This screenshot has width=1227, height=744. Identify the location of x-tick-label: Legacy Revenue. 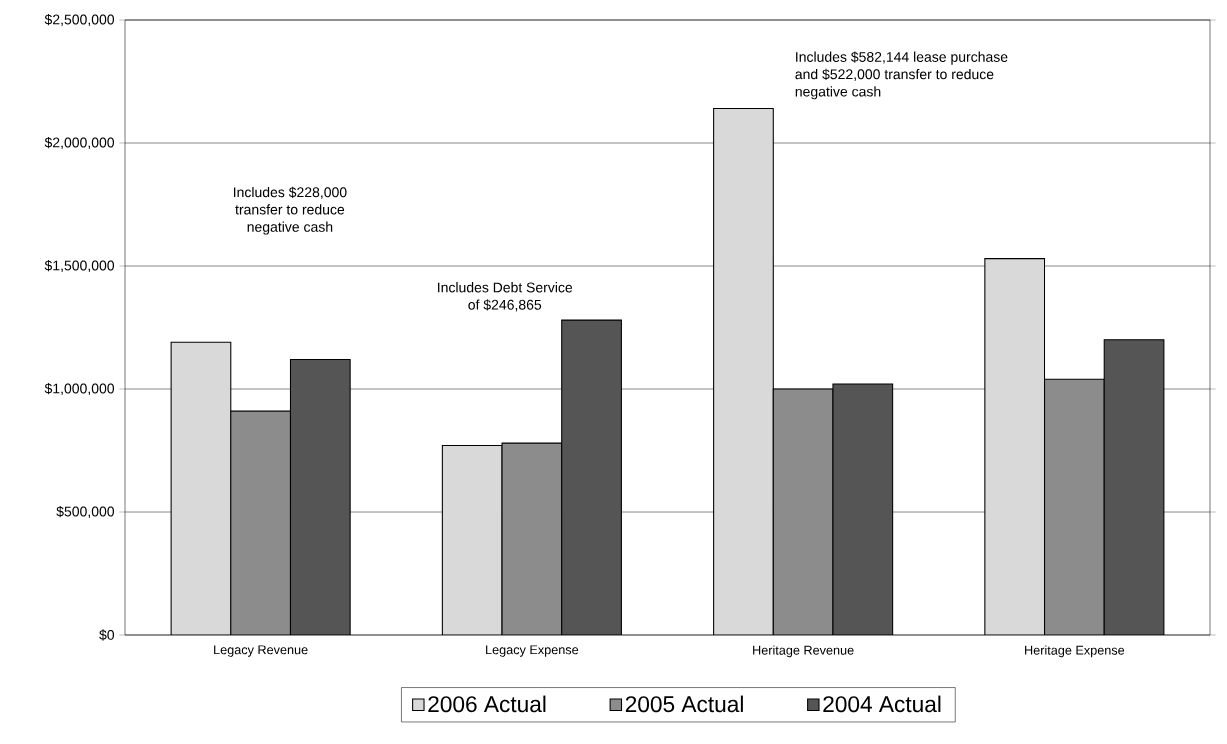
(261, 651).